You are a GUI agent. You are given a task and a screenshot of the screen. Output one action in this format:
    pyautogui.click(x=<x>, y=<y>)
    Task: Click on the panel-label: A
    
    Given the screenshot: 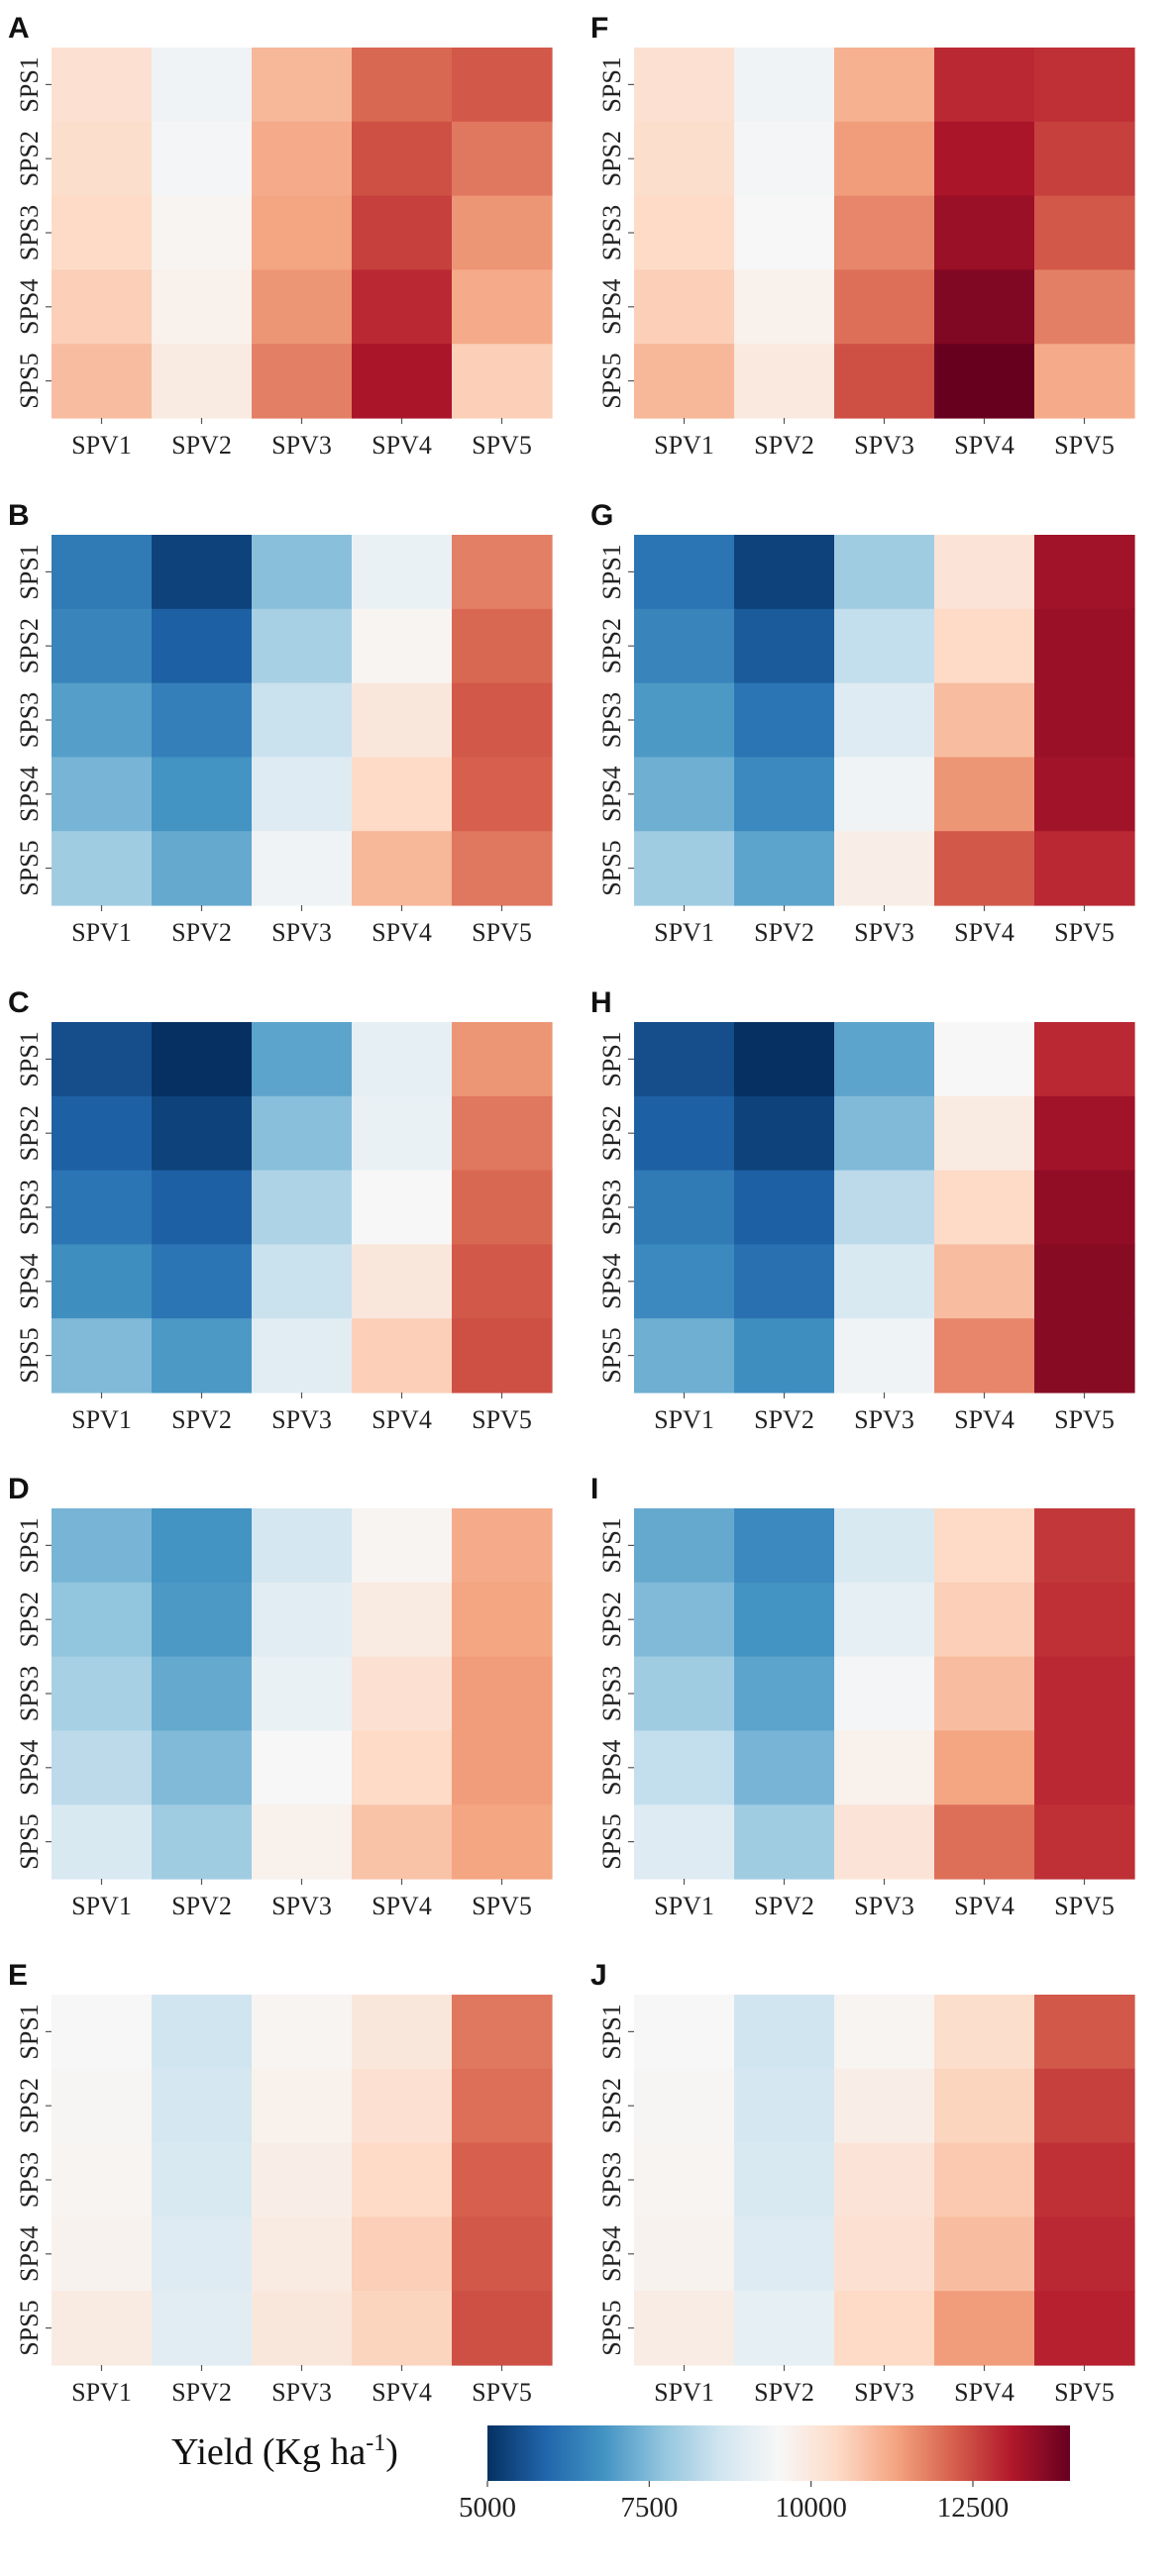 What is the action you would take?
    pyautogui.click(x=19, y=28)
    